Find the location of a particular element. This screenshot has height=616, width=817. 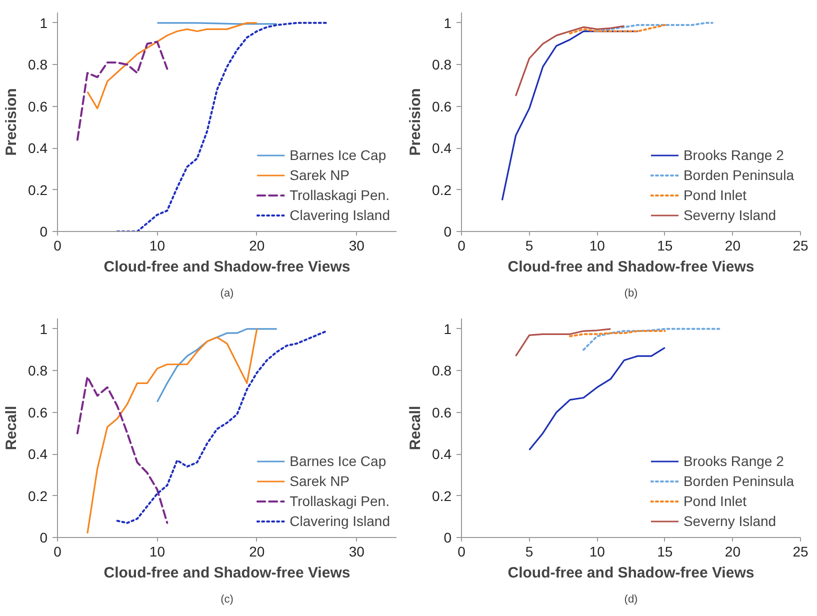

text: (b) is located at coordinates (631, 294).